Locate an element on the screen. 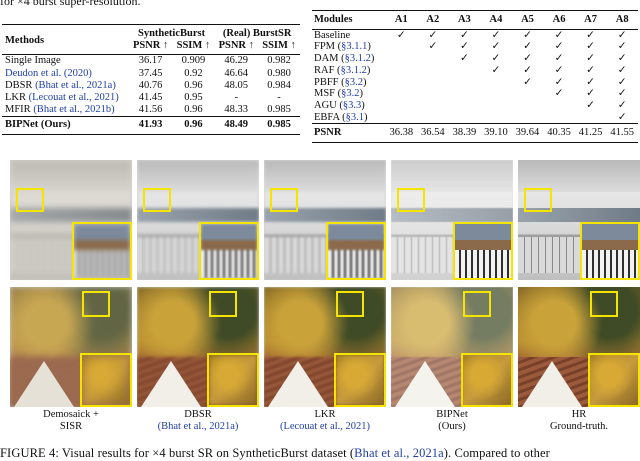  section-link: §3.3 is located at coordinates (352, 105).